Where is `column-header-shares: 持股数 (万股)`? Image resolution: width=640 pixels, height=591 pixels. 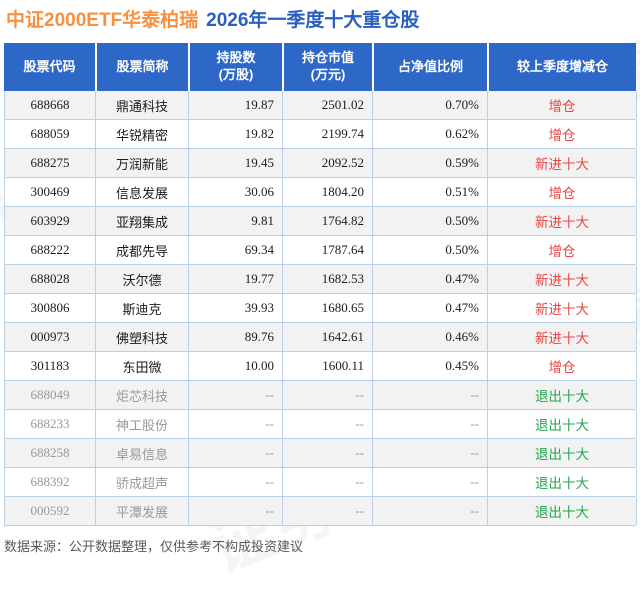
column-header-shares: 持股数 (万股) is located at coordinates (235, 67).